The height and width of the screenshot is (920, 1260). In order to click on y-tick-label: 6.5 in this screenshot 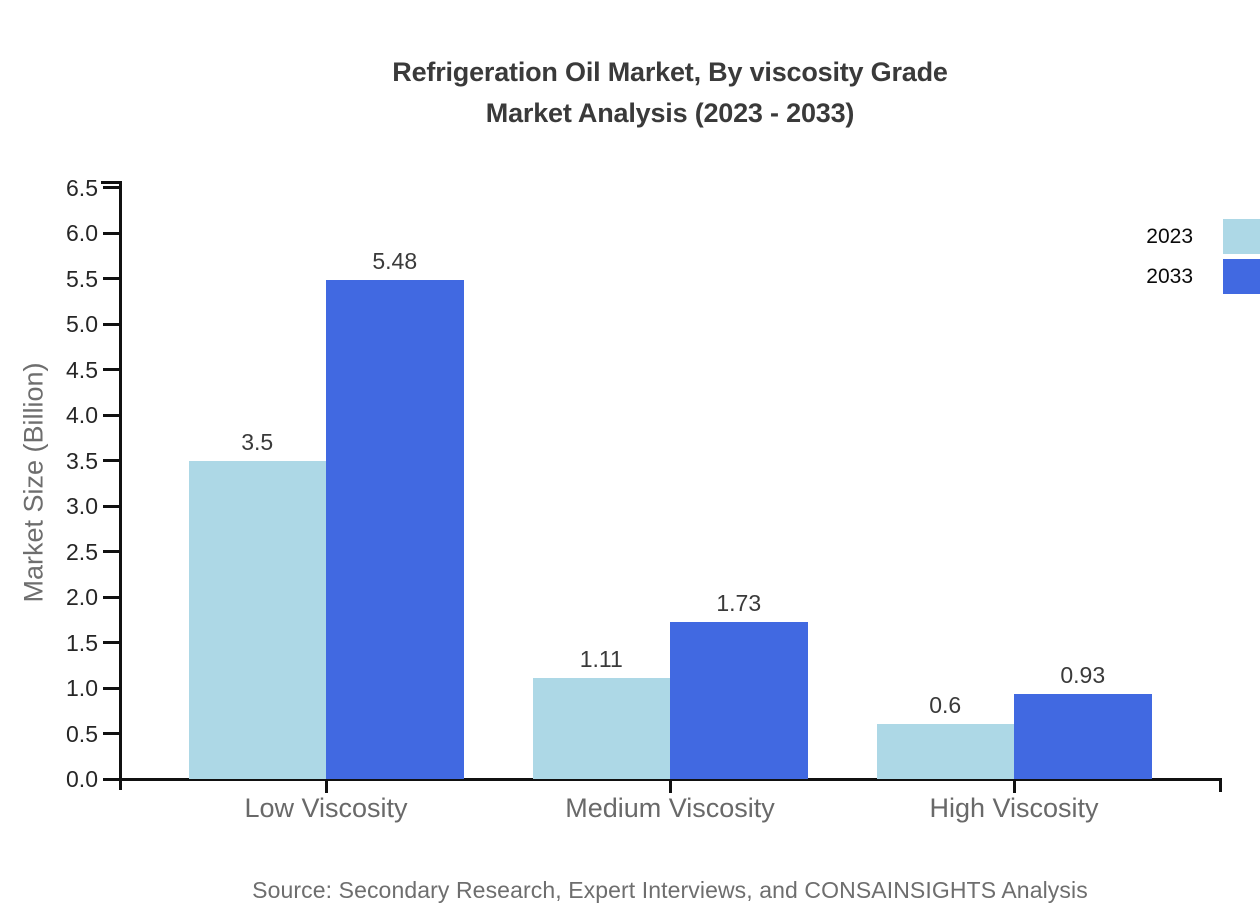, I will do `click(82, 187)`.